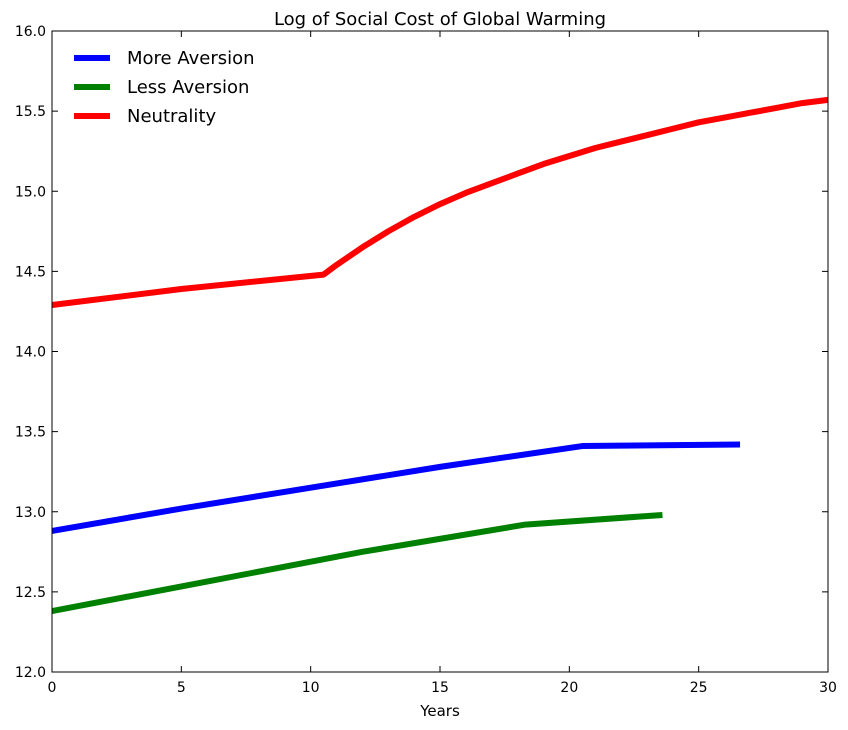 The width and height of the screenshot is (848, 730). Describe the element at coordinates (828, 688) in the screenshot. I see `x-tick-label: 30` at that location.